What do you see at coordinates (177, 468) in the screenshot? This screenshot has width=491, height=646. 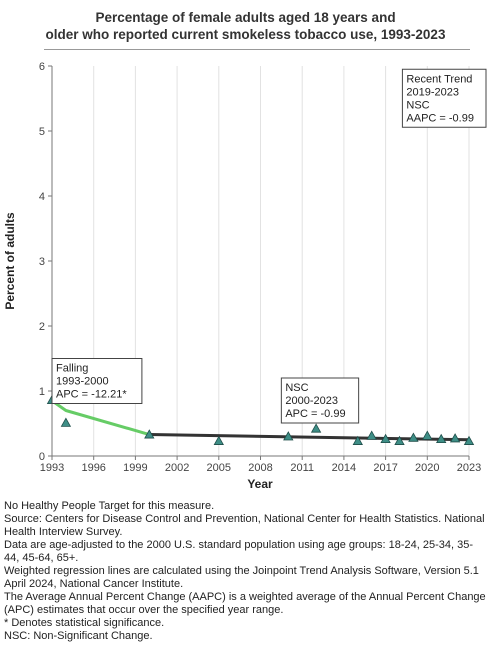 I see `x-tick-label: 2002` at bounding box center [177, 468].